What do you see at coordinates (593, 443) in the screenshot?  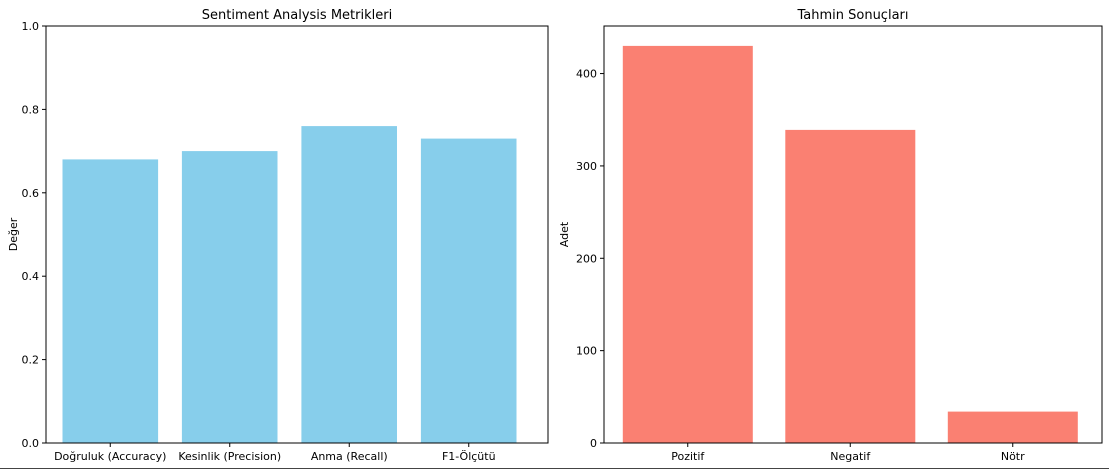 I see `y-tick-label: 0` at bounding box center [593, 443].